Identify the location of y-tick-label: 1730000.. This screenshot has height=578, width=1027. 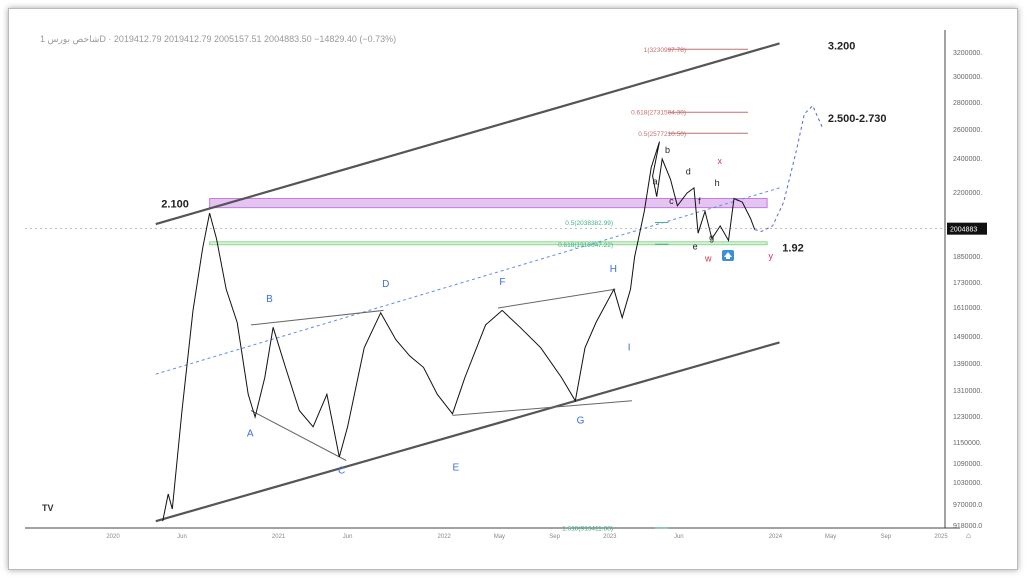
(967, 283).